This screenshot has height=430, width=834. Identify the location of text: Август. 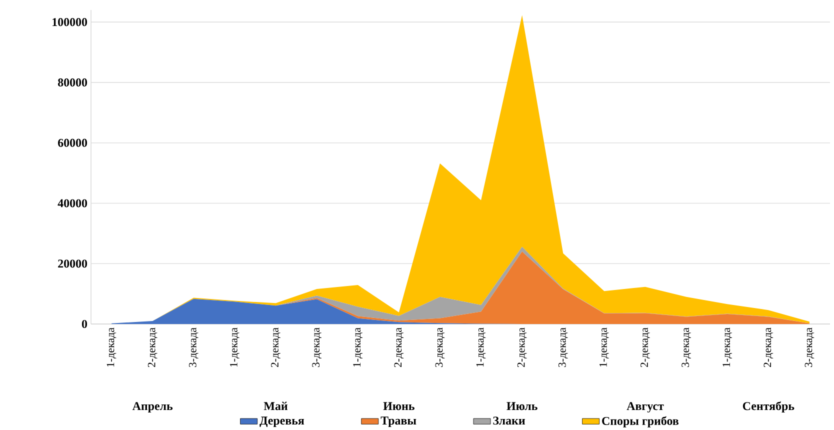
(645, 407).